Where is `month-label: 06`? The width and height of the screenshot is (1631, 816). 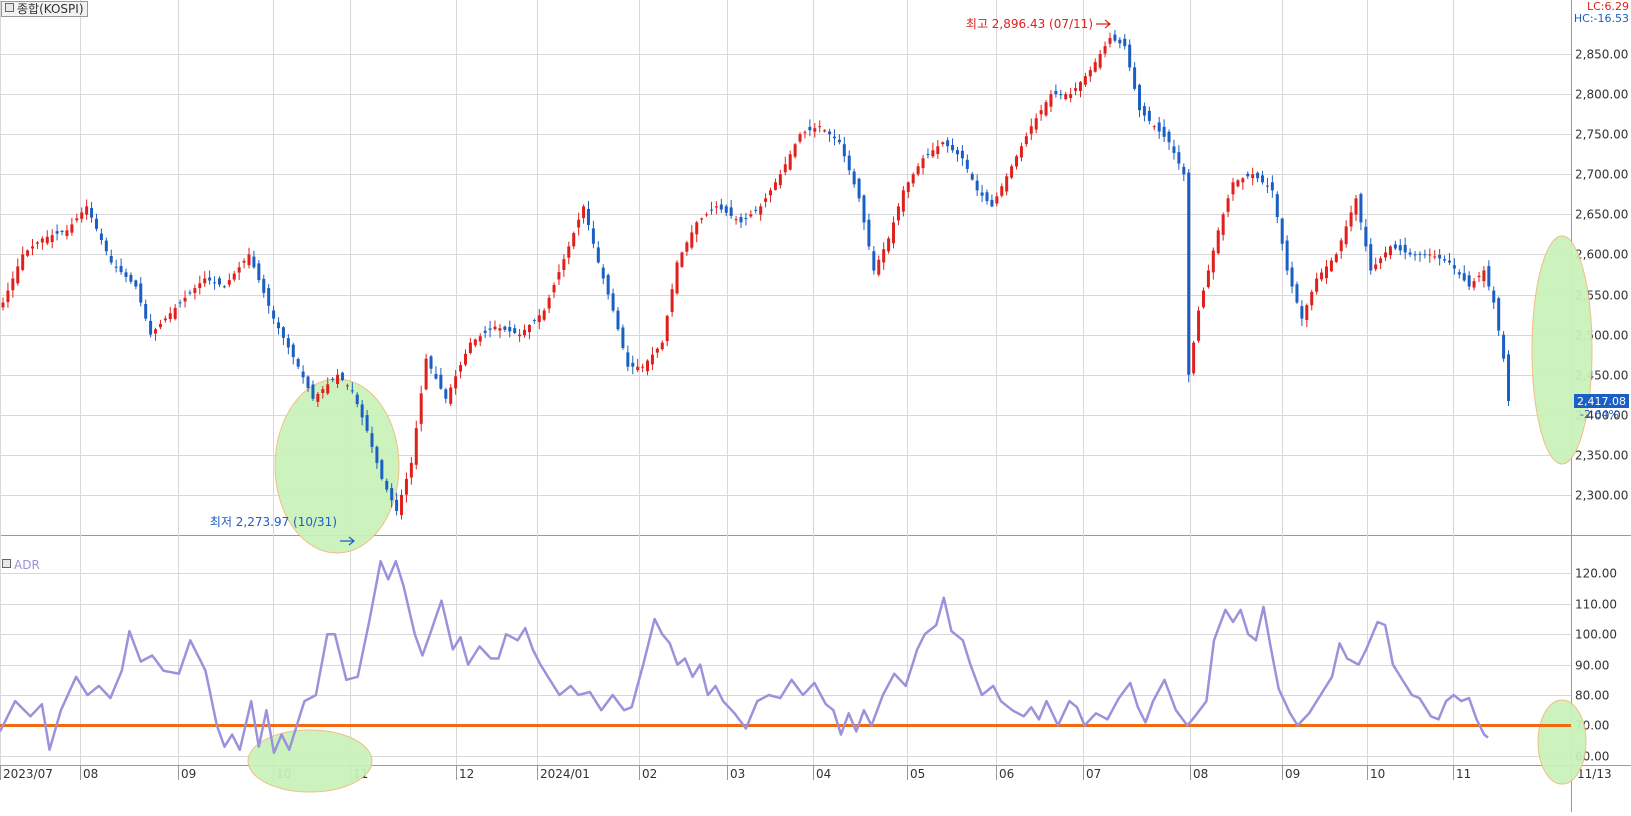 month-label: 06 is located at coordinates (1006, 774).